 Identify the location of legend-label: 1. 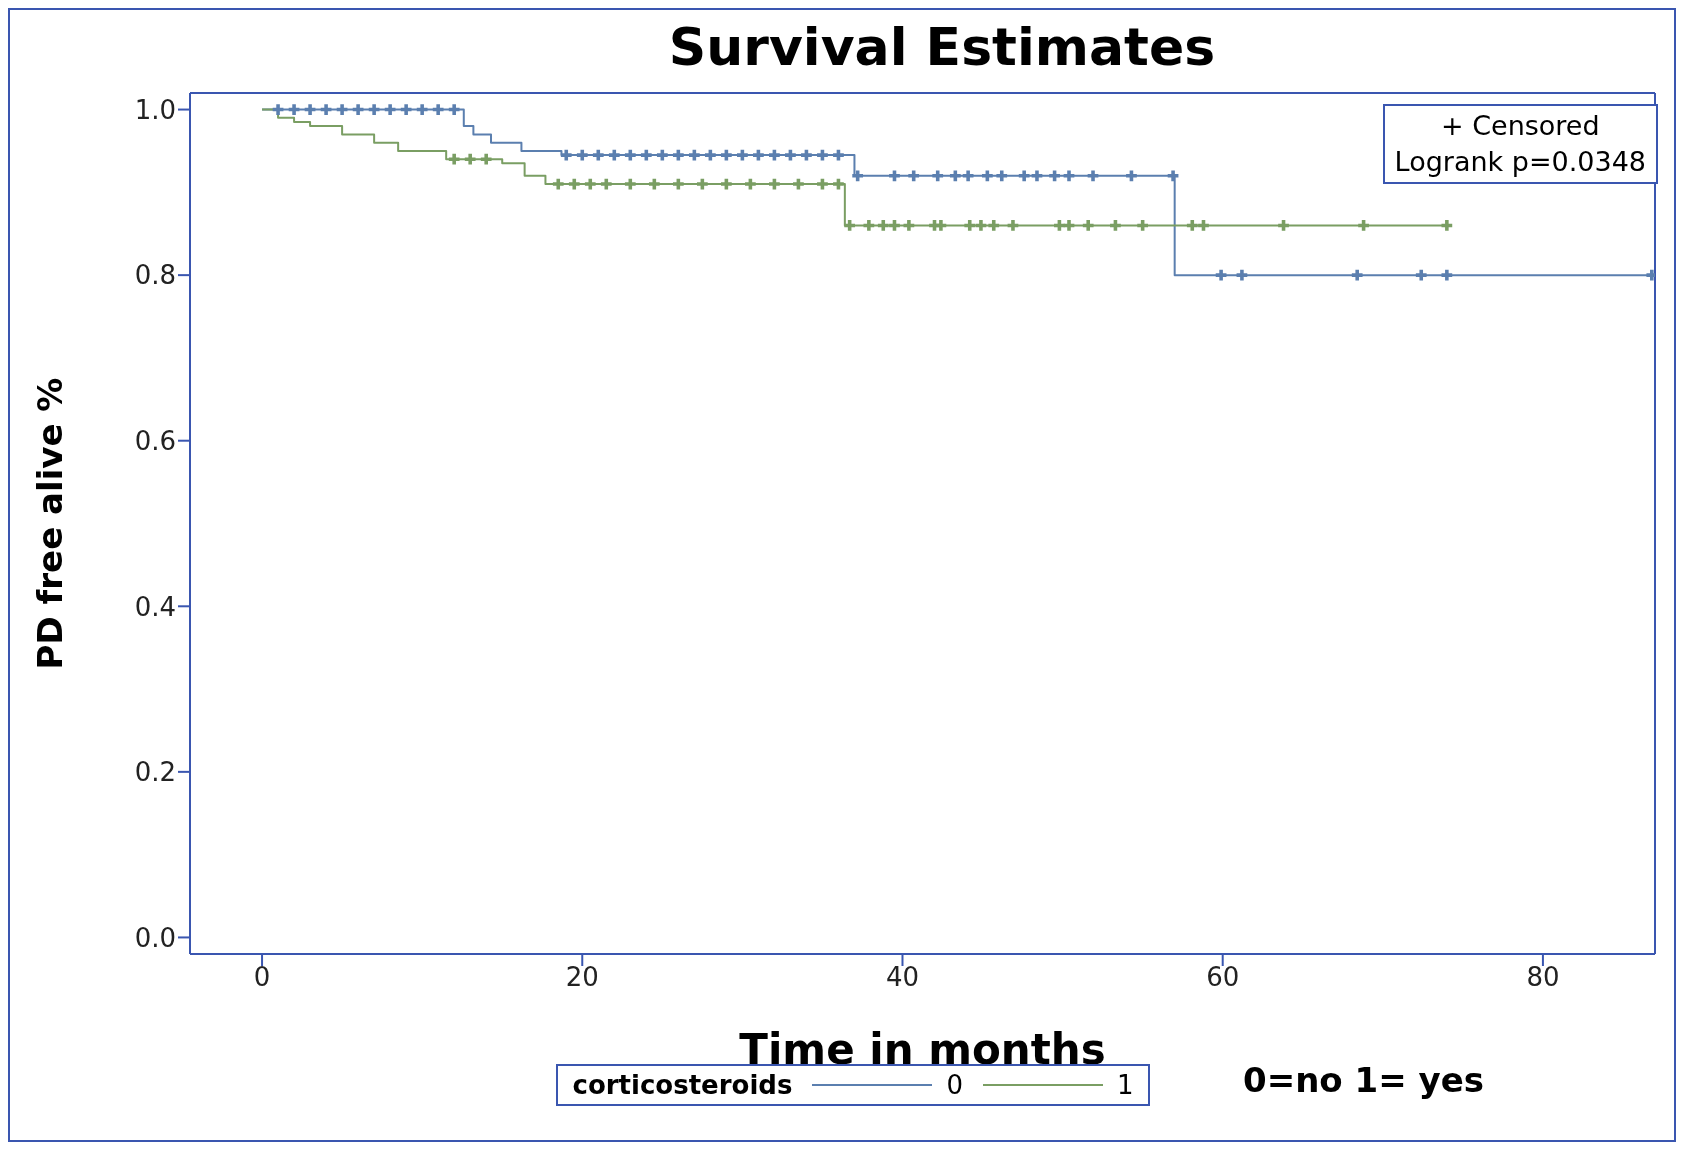
(1125, 1085).